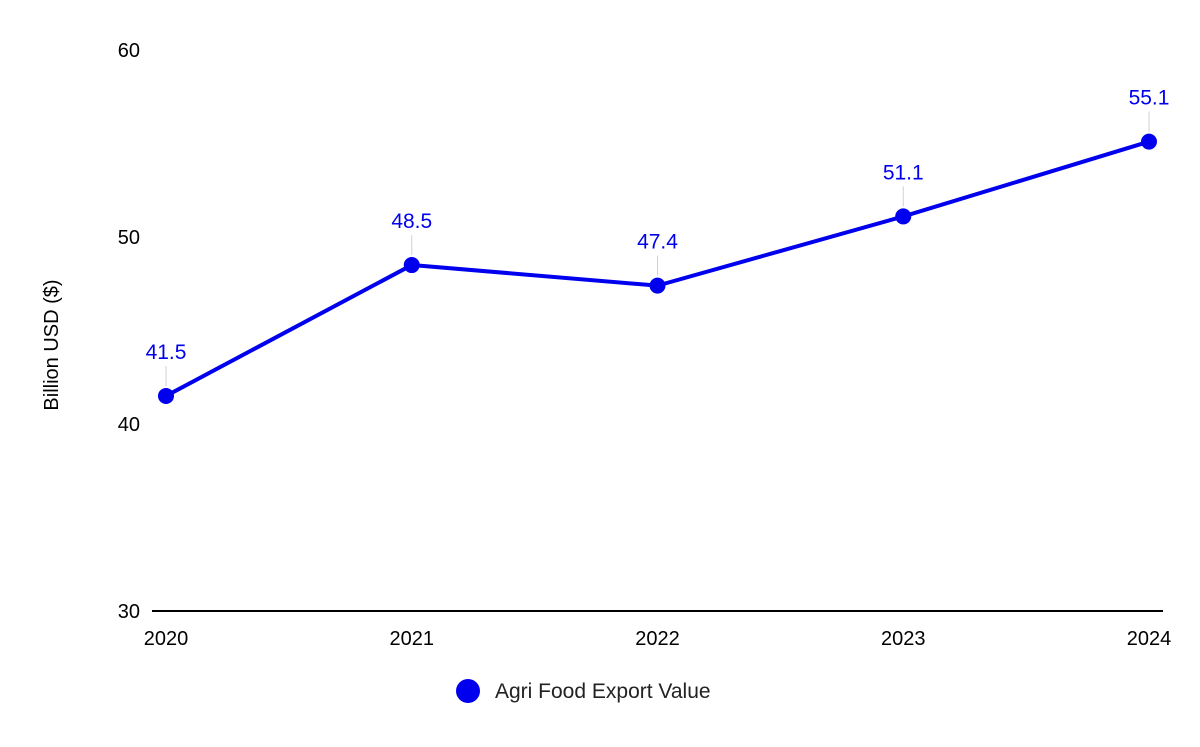 The image size is (1200, 747). Describe the element at coordinates (129, 238) in the screenshot. I see `y-tick-label: 50` at that location.